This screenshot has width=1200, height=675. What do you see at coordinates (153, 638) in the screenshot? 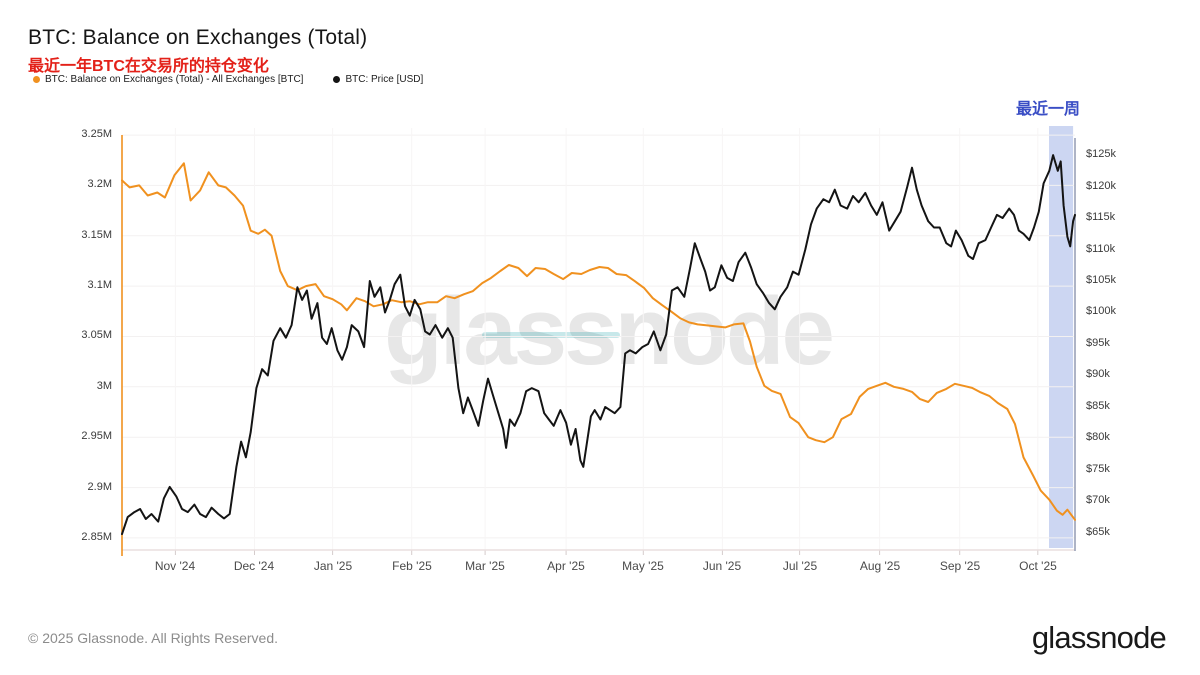
I see `footer-copyright: © 2025 Glassnode. All Rights Reserved.` at bounding box center [153, 638].